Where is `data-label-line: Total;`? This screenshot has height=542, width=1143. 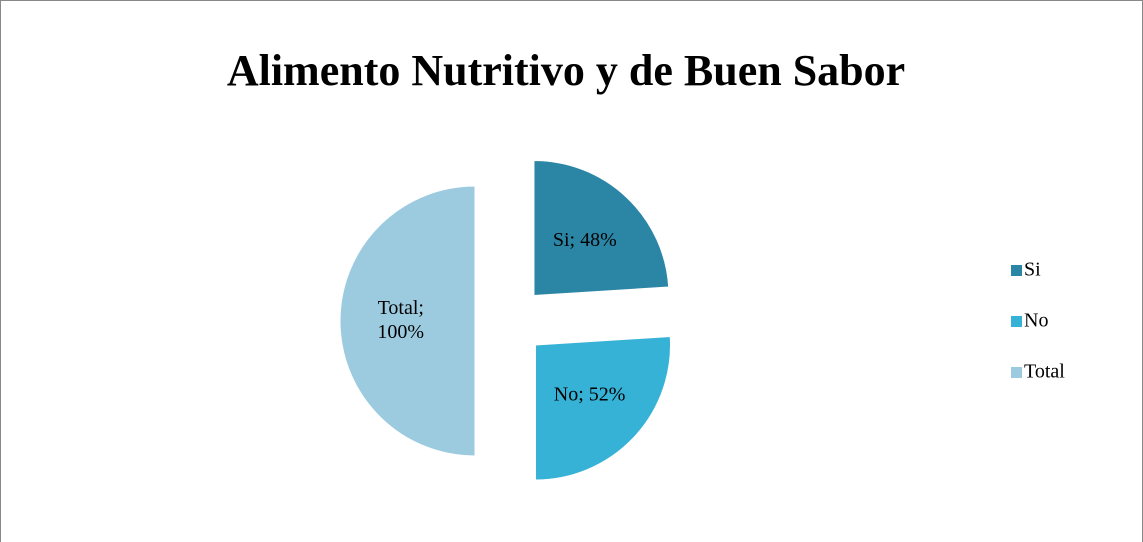
data-label-line: Total; is located at coordinates (401, 308).